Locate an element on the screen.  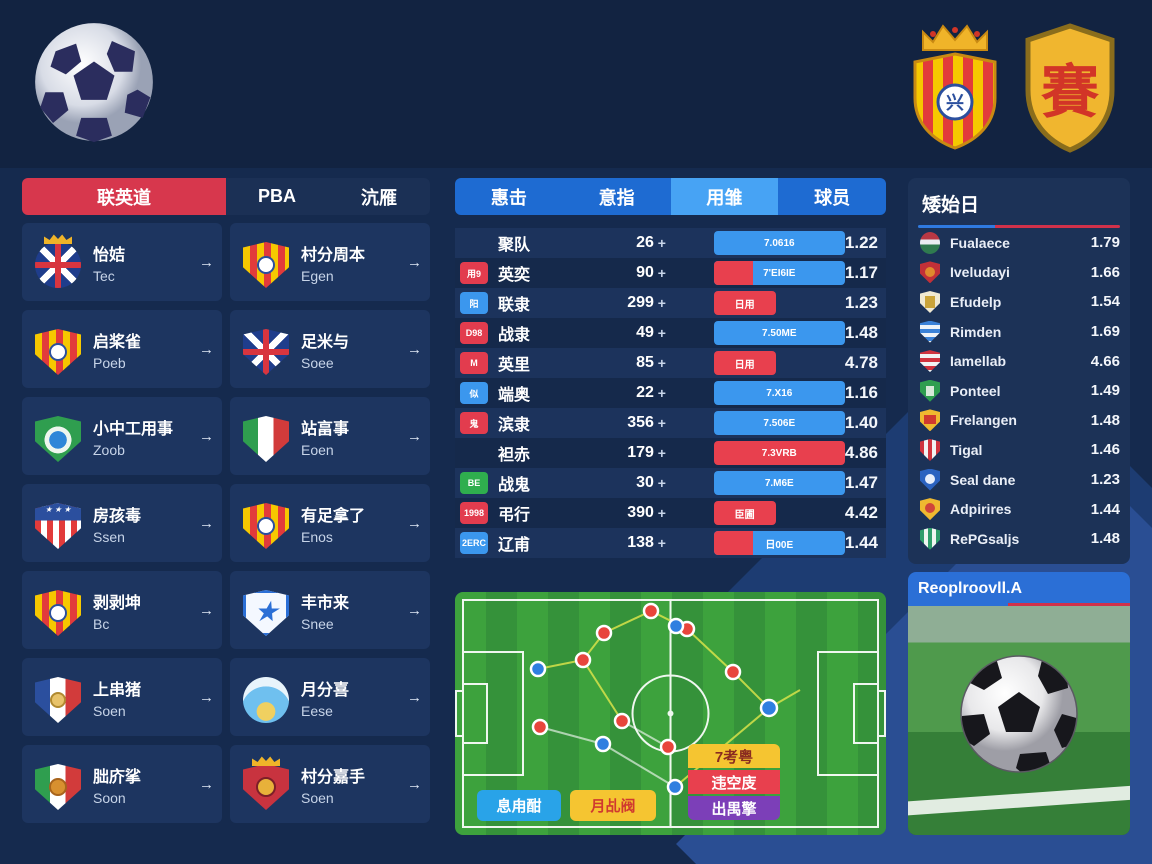
pitch-label-yellow: 月乩阀 is located at coordinates (613, 805).